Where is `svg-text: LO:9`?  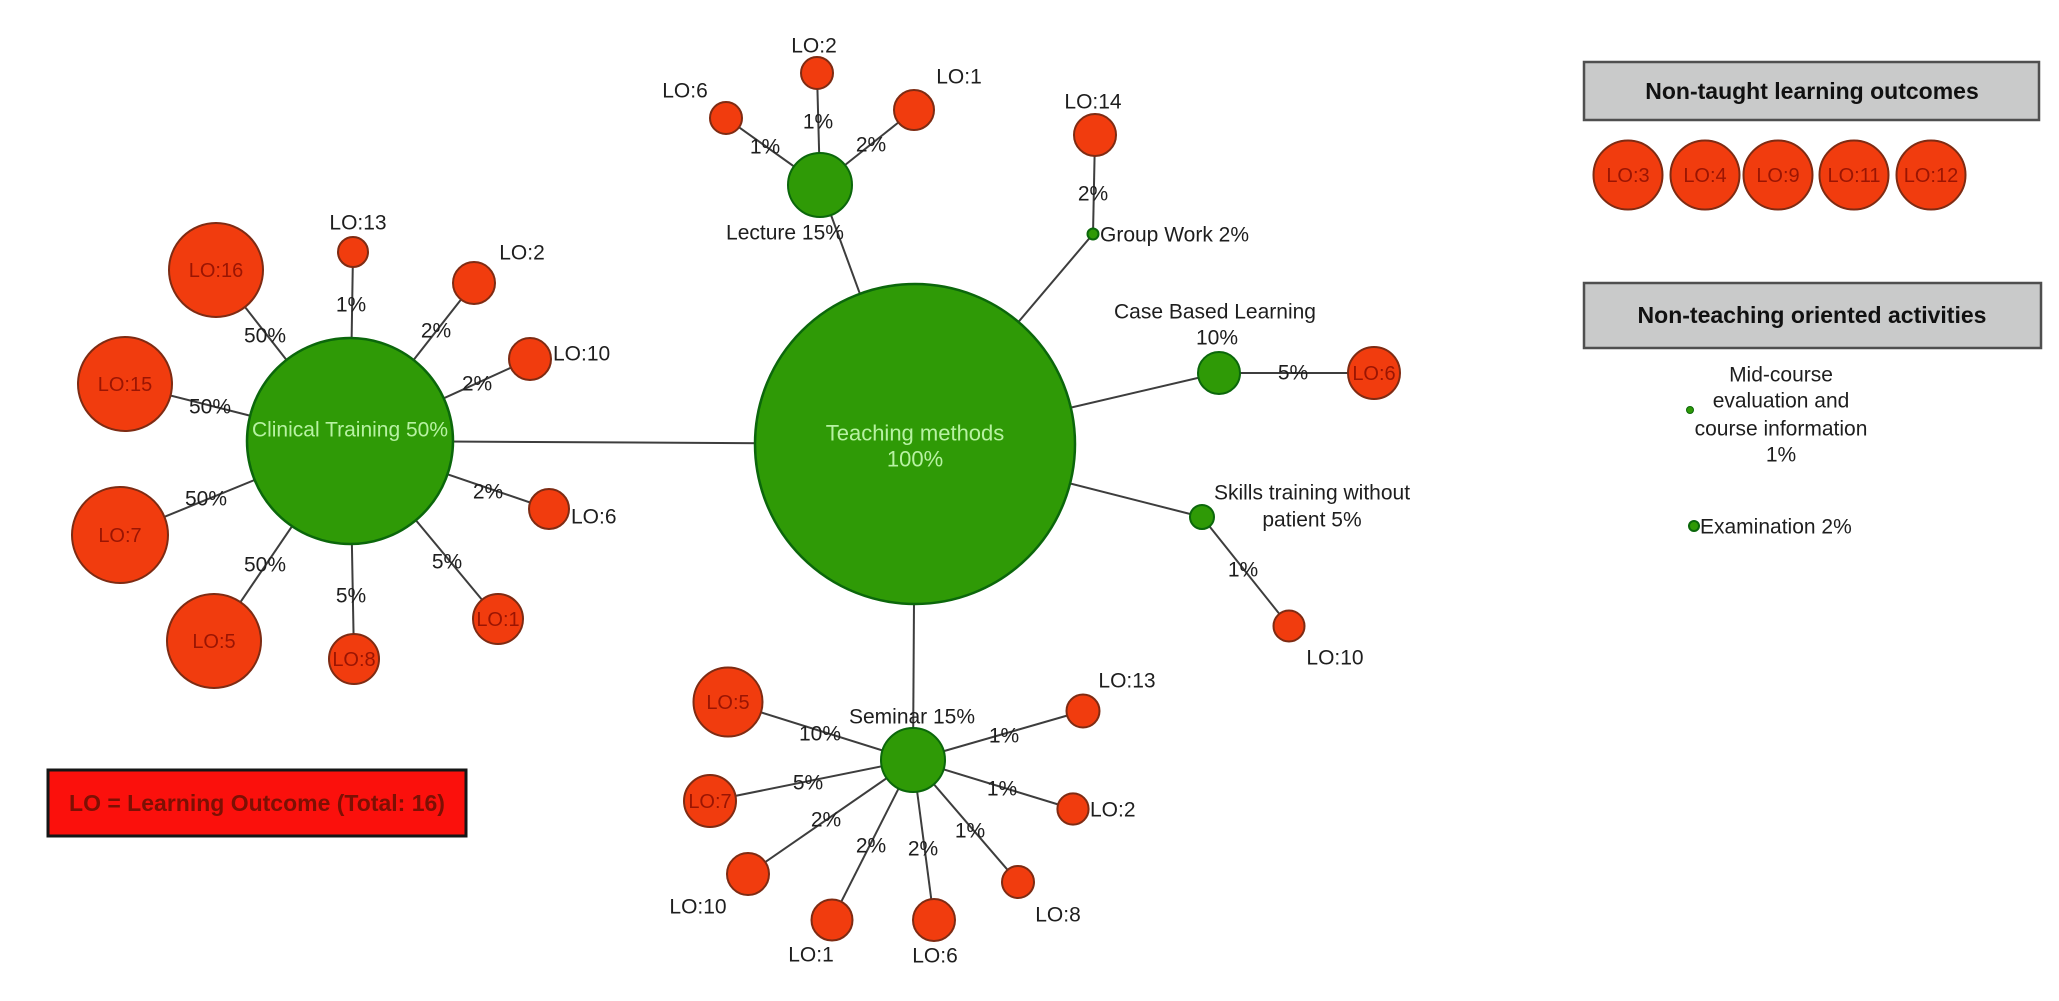
svg-text: LO:9 is located at coordinates (1777, 176).